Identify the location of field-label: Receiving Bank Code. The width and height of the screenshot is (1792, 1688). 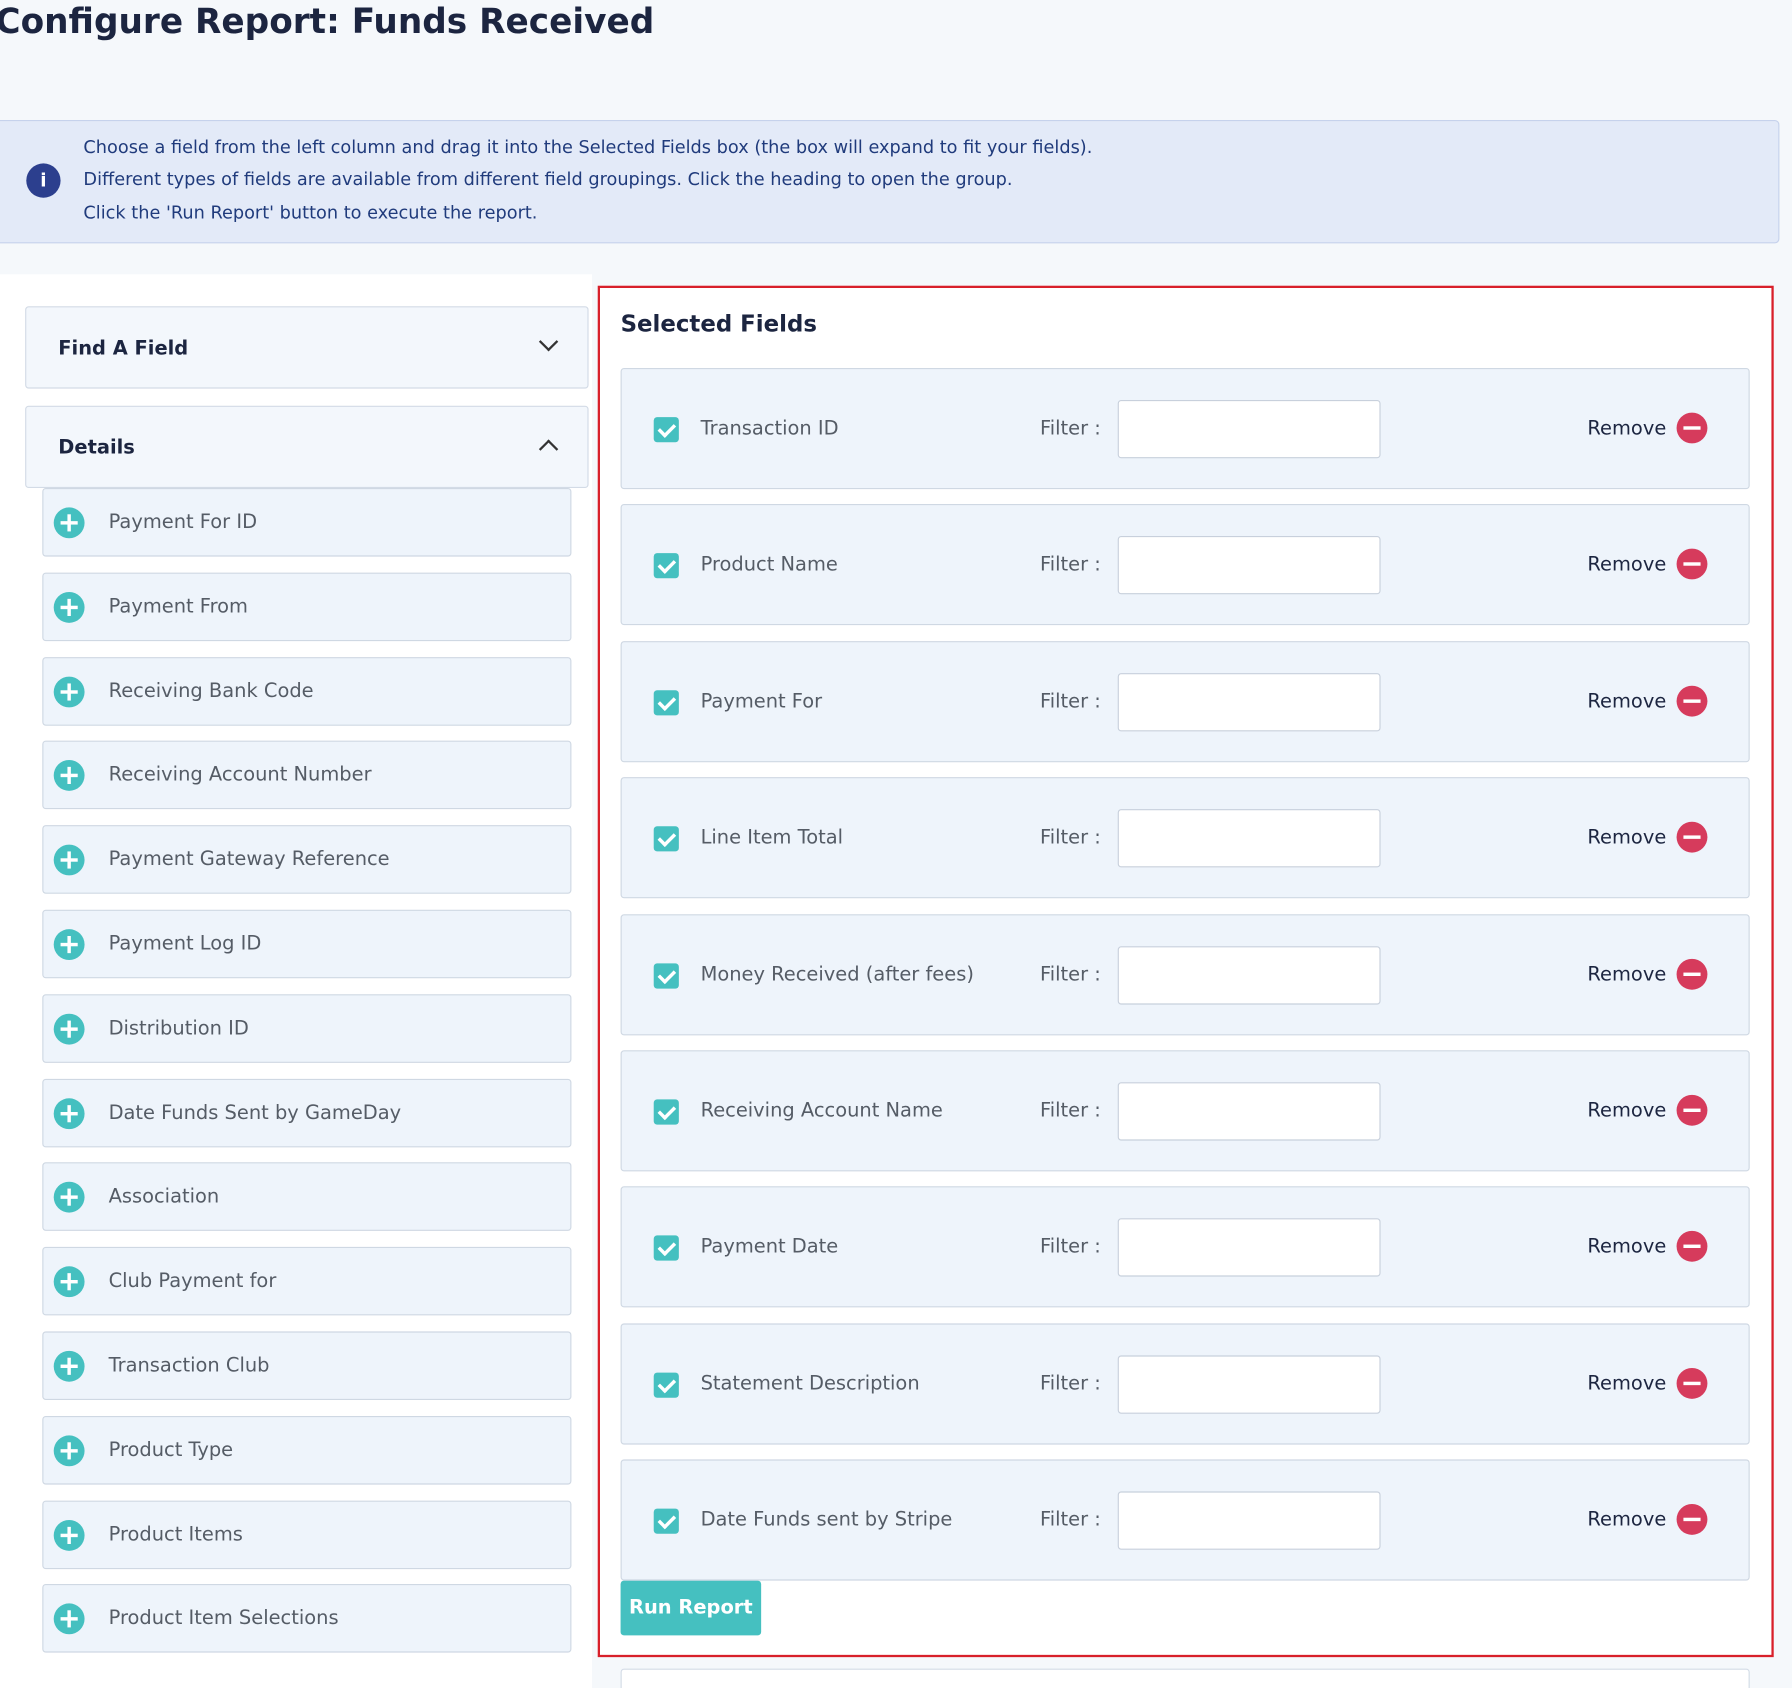
(211, 691).